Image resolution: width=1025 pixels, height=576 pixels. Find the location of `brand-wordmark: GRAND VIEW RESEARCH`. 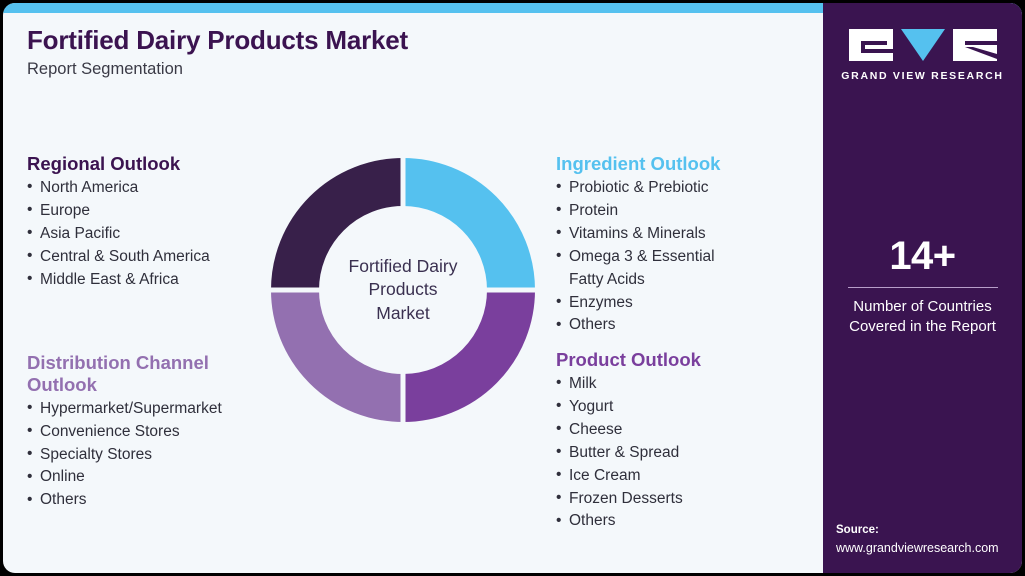

brand-wordmark: GRAND VIEW RESEARCH is located at coordinates (922, 76).